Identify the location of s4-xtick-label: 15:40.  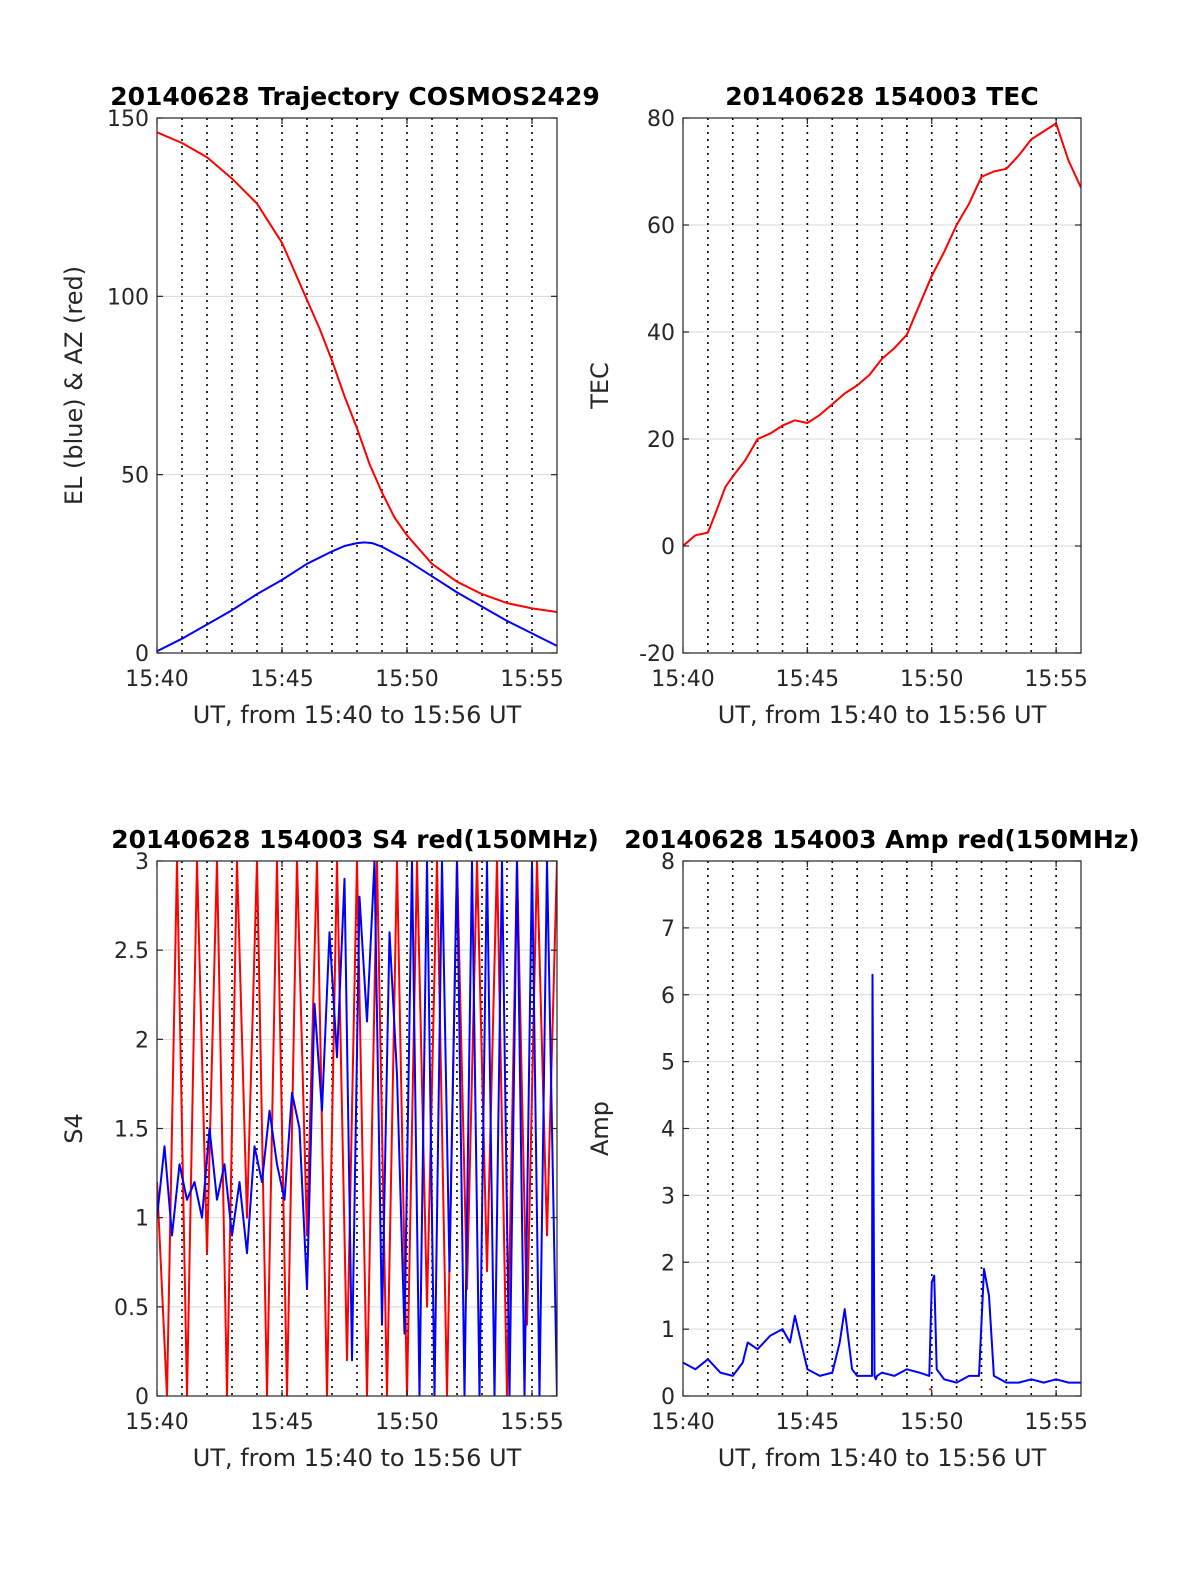
(156, 1422).